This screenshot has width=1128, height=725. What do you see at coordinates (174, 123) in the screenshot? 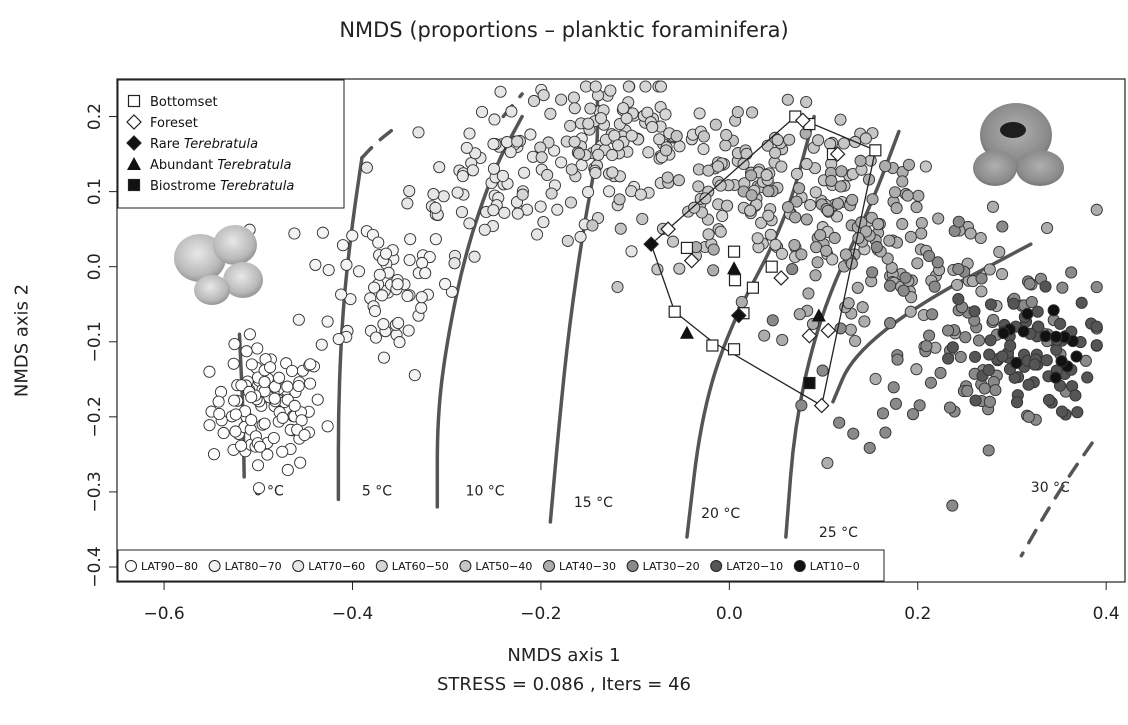
I see `legend-label: Foreset` at bounding box center [174, 123].